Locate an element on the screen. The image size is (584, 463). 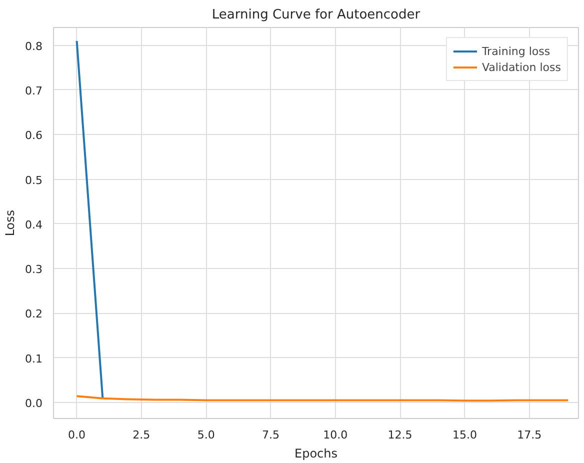
y-tick-label: 0.5 is located at coordinates (34, 180).